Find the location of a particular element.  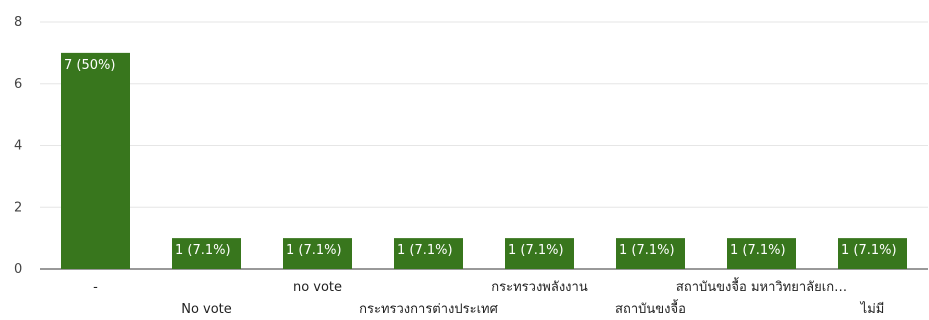

x-tick-label: - is located at coordinates (95, 287).